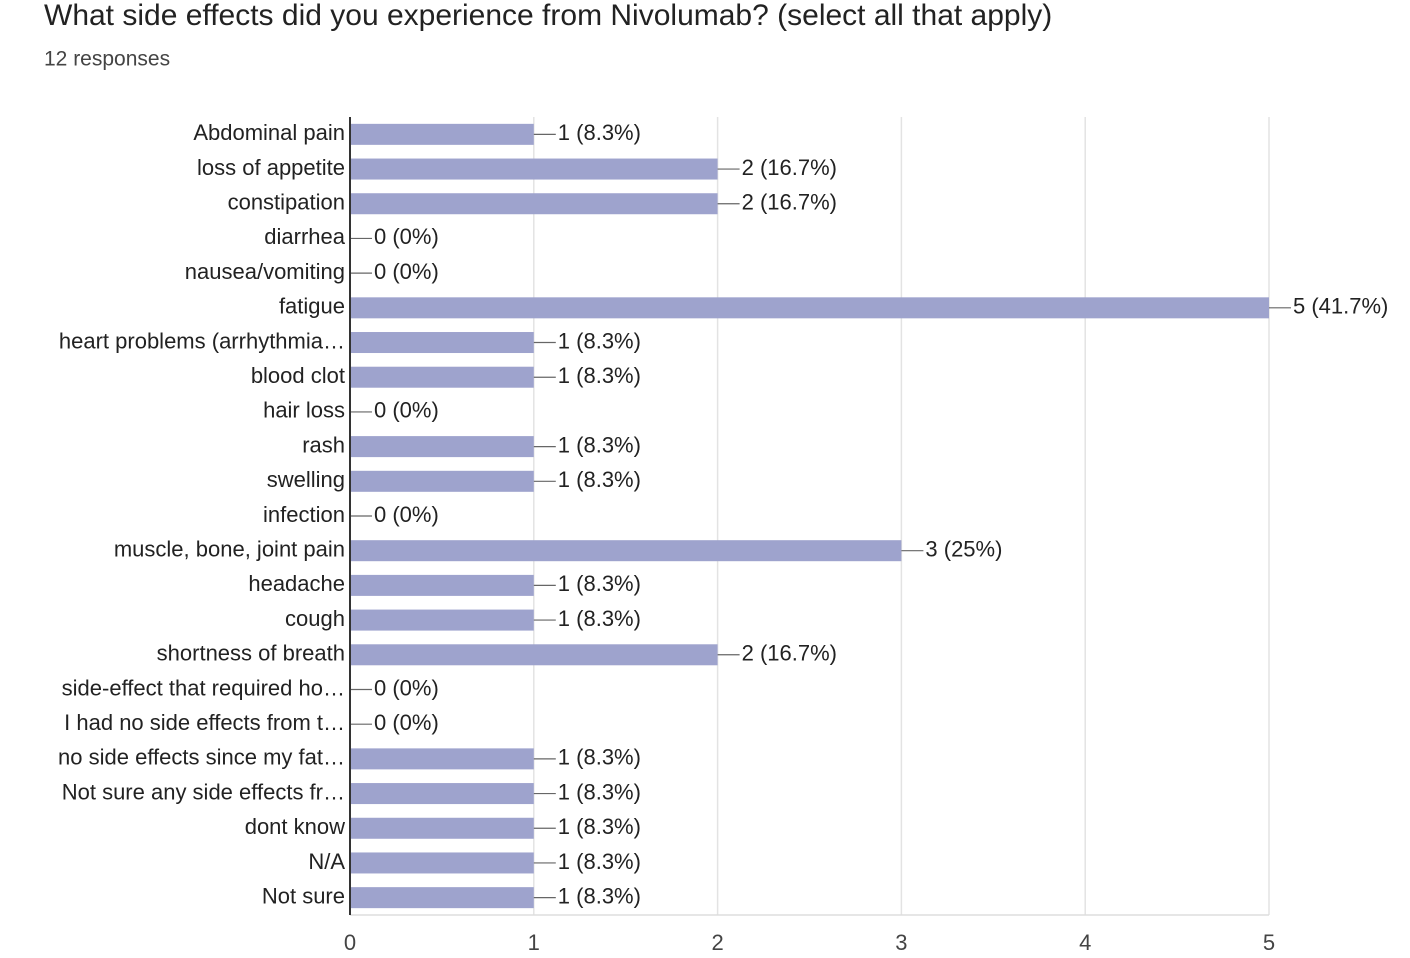  I want to click on y-tick-label: cough, so click(315, 618).